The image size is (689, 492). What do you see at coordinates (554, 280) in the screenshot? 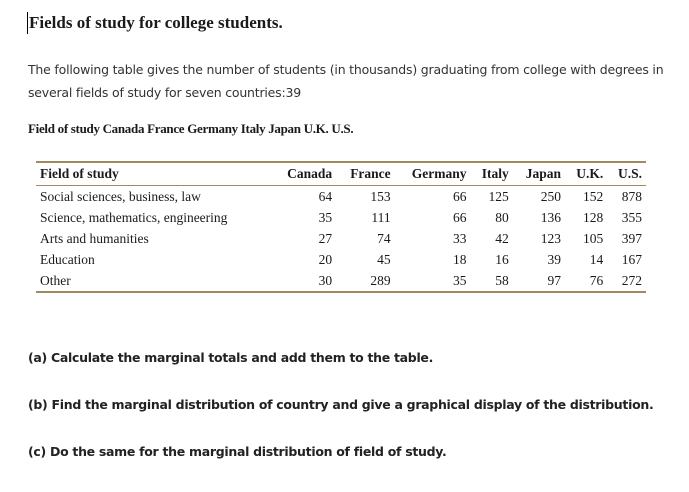
I see `cell: 97` at bounding box center [554, 280].